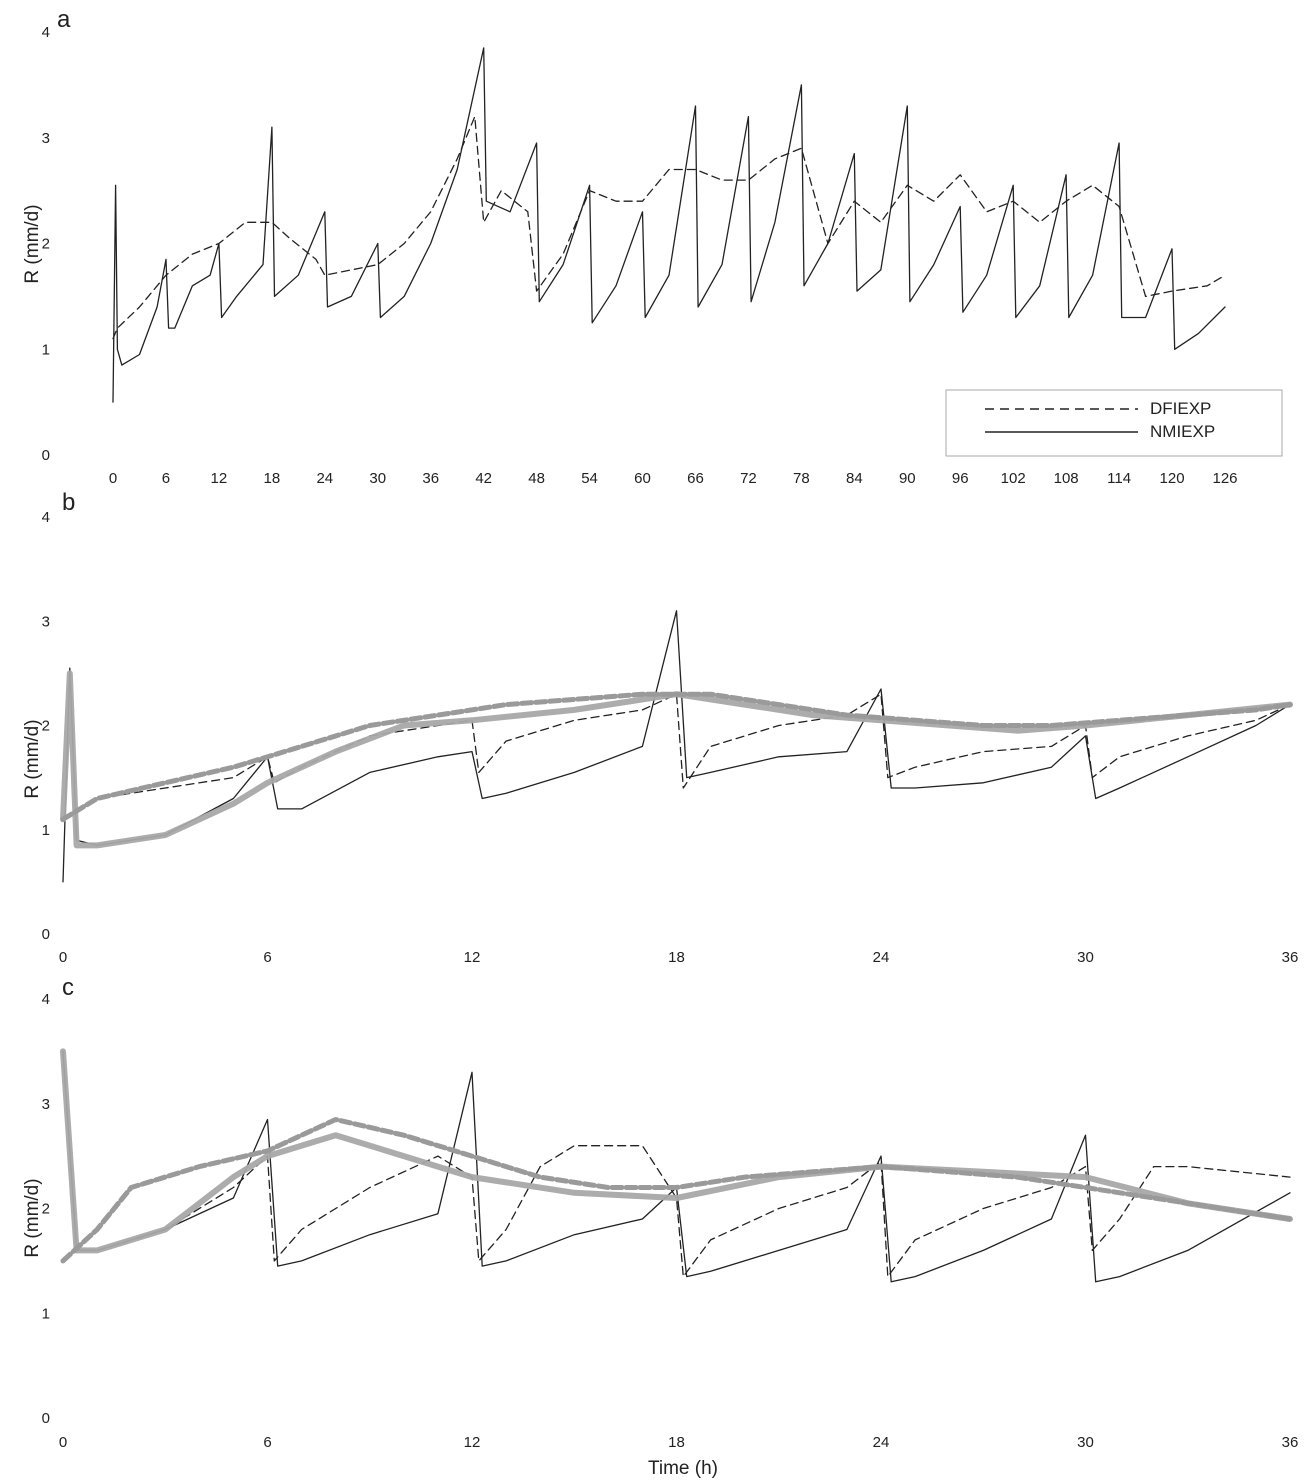 The image size is (1311, 1480). Describe the element at coordinates (46, 1418) in the screenshot. I see `panel-c-ytick-label: 0` at that location.